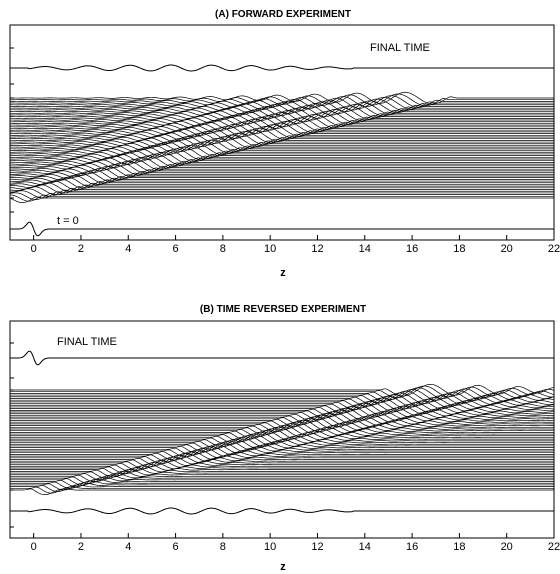  I want to click on panel-a-x-axis-label: z, so click(283, 273).